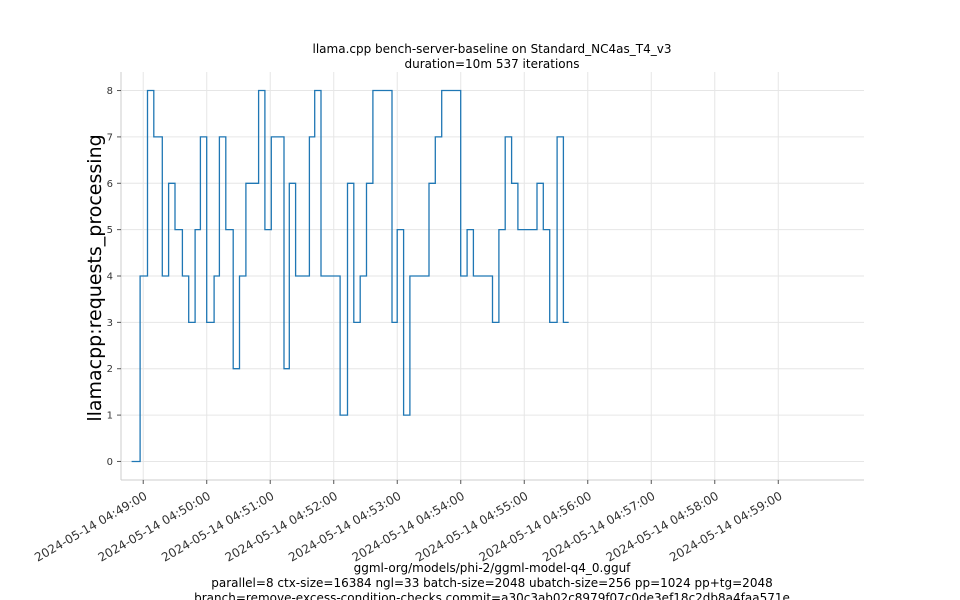 Image resolution: width=960 pixels, height=600 pixels. I want to click on y-tick-label: 5, so click(110, 230).